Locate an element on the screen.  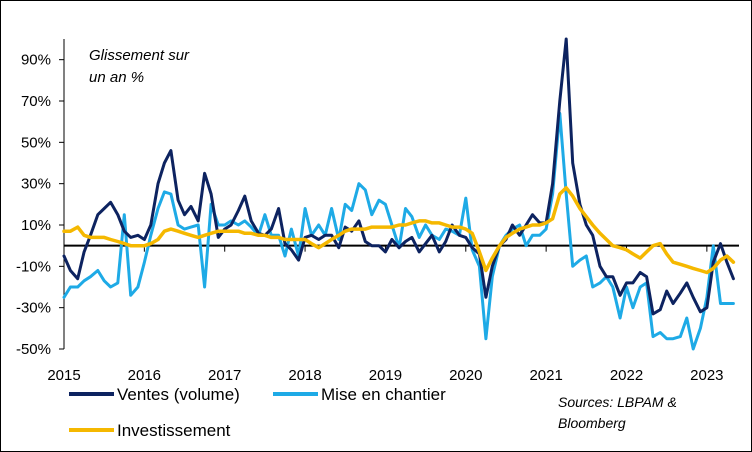
y-tick-label: -50% is located at coordinates (33, 349).